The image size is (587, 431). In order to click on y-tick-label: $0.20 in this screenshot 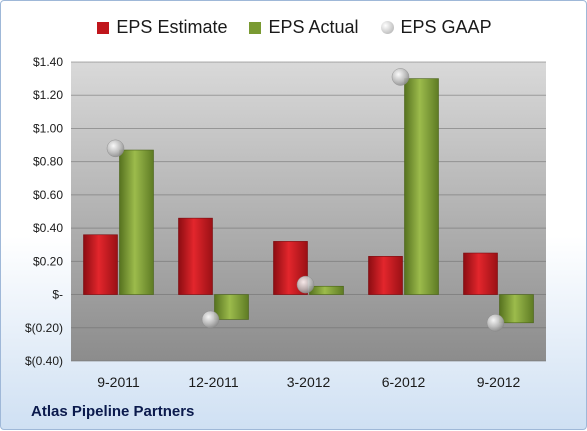, I will do `click(48, 261)`.